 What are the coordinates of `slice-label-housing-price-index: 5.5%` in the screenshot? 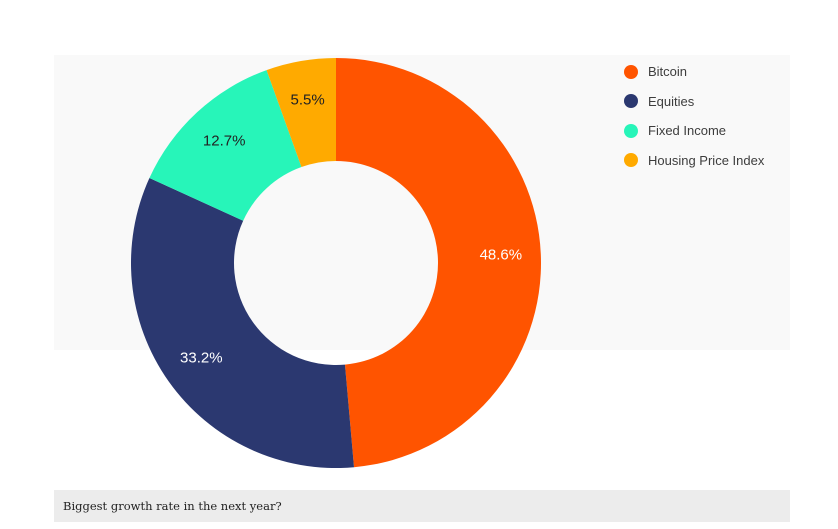 It's located at (308, 99).